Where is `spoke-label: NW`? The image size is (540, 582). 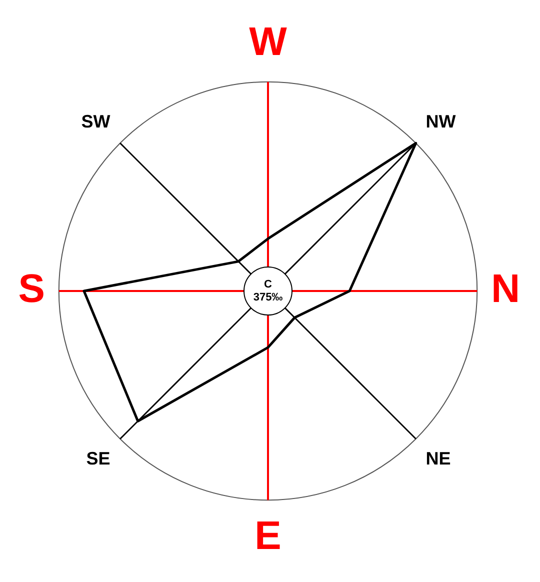
spoke-label: NW is located at coordinates (441, 121).